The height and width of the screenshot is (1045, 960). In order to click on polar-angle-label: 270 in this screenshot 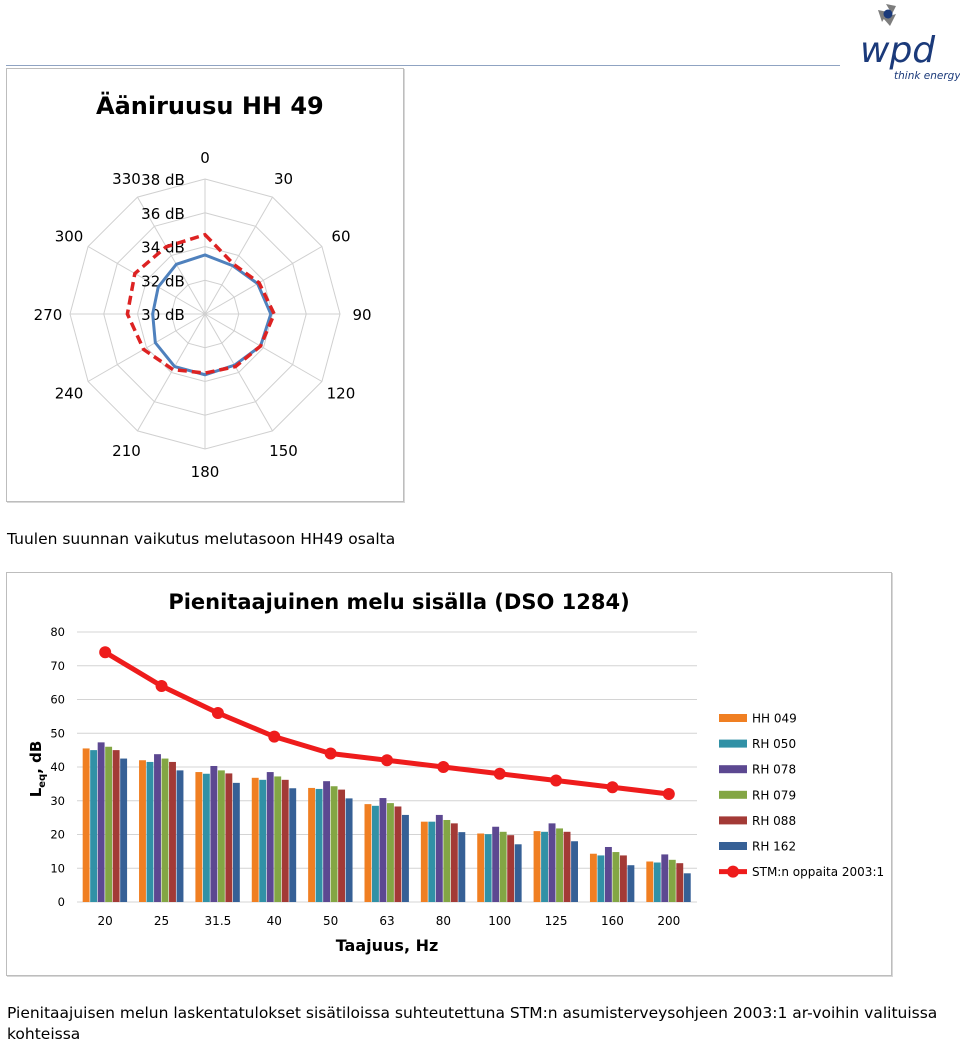, I will do `click(48, 315)`.